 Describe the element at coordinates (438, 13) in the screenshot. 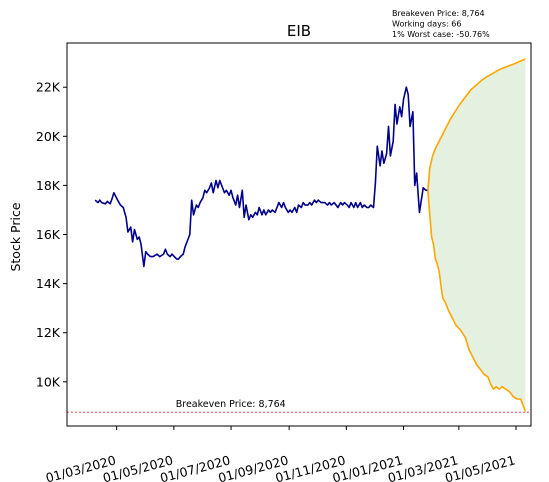

I see `info-line: Breakeven Price: 8,764` at that location.